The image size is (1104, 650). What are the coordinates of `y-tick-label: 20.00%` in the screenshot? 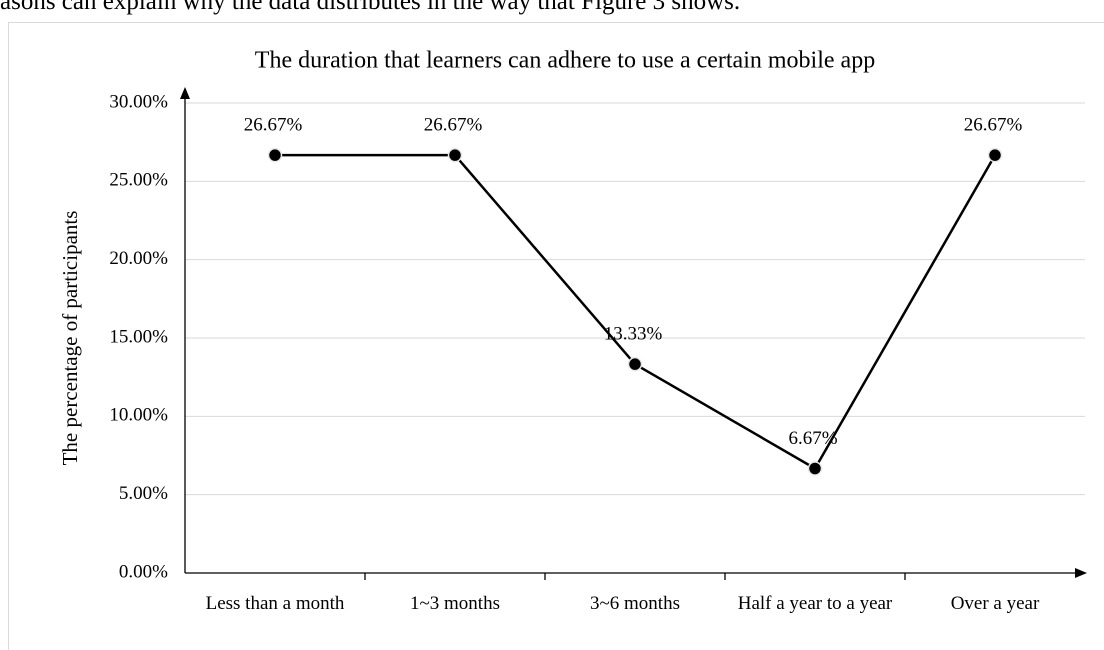 It's located at (138, 258).